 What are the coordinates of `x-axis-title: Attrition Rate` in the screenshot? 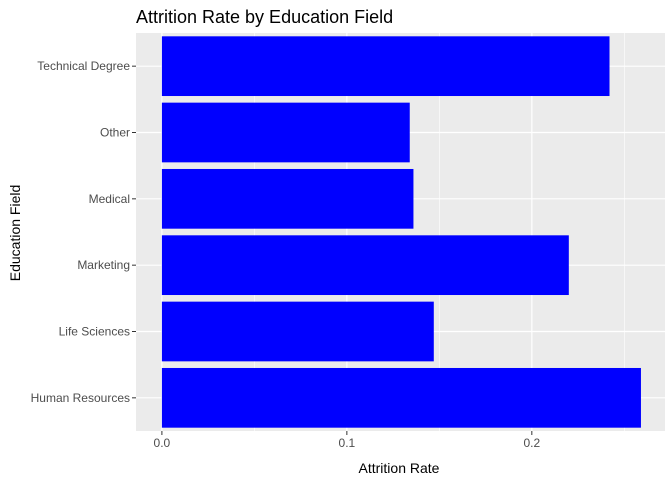 It's located at (399, 468).